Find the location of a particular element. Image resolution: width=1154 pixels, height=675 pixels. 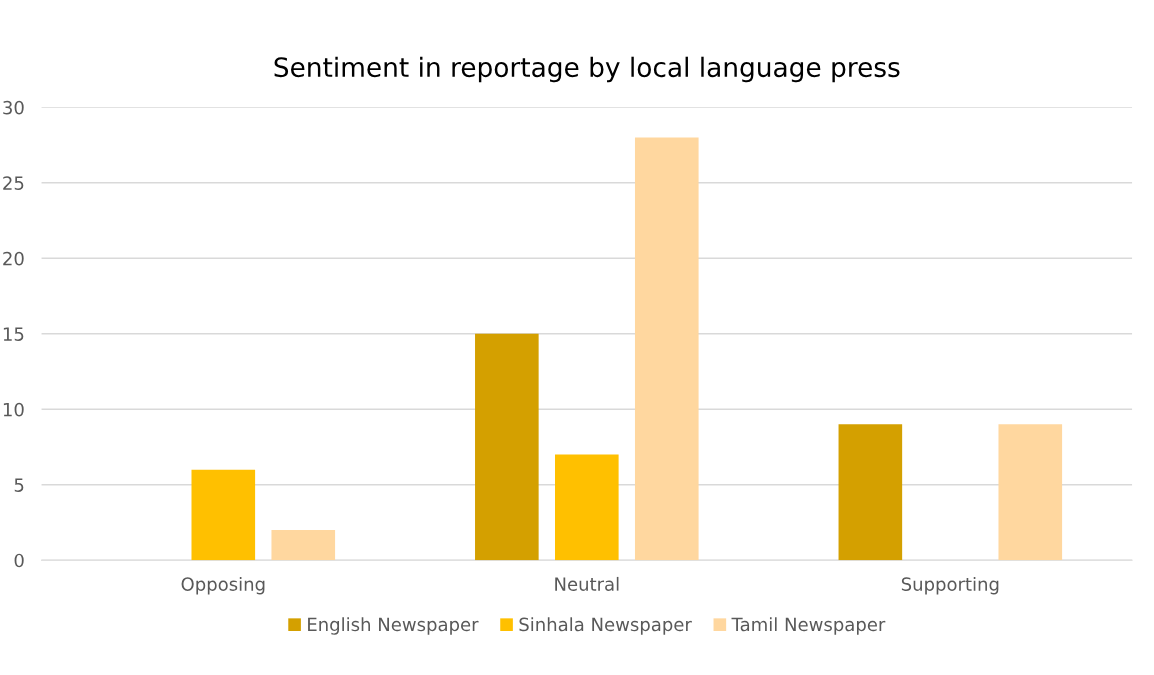

x-tick-label: Supporting is located at coordinates (950, 585).